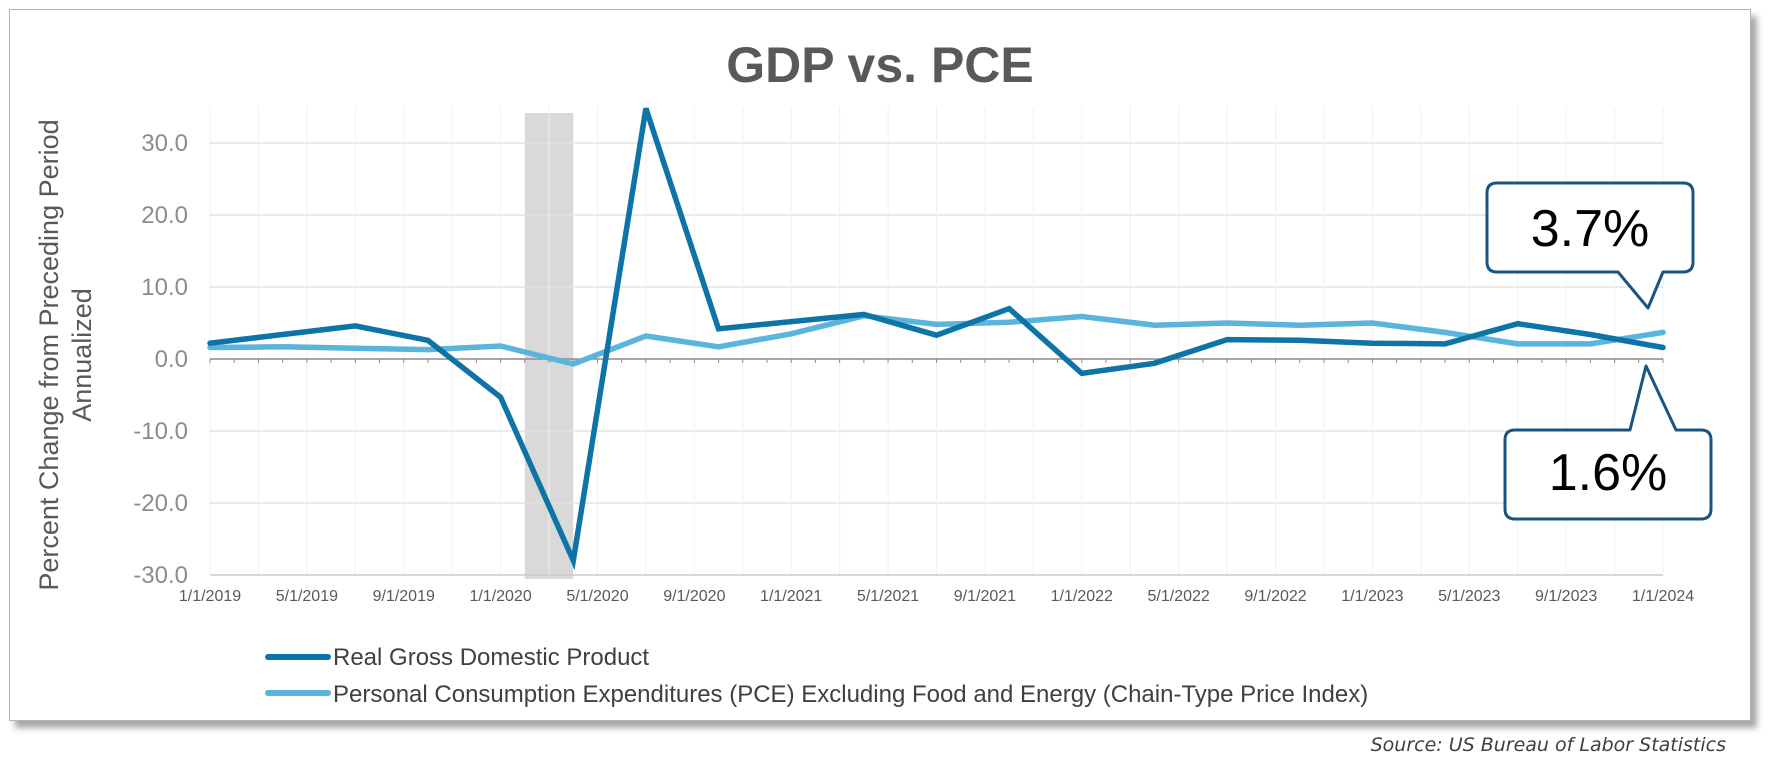  Describe the element at coordinates (1548, 745) in the screenshot. I see `source-note: Source: US Bureau of Labor Statistics` at that location.